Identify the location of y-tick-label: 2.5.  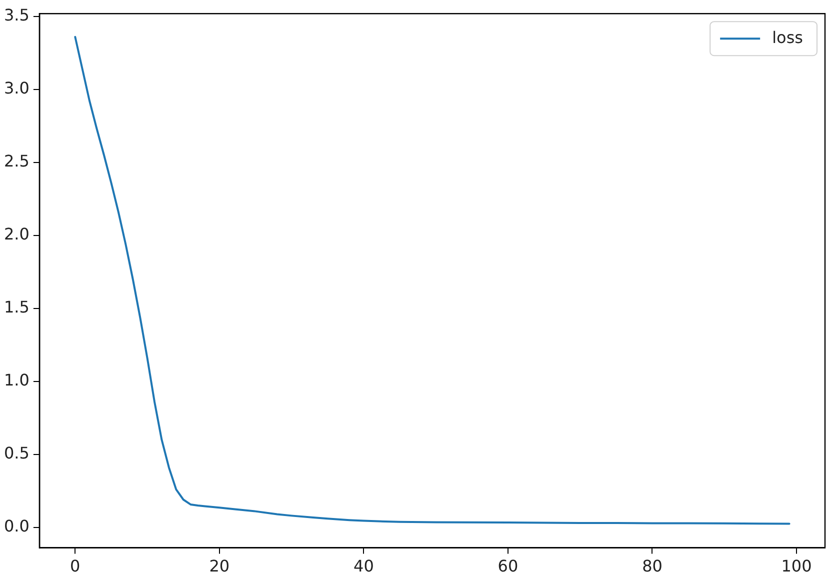
(17, 161).